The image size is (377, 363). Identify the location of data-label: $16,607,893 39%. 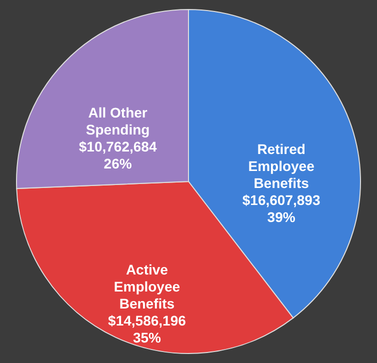
(281, 208).